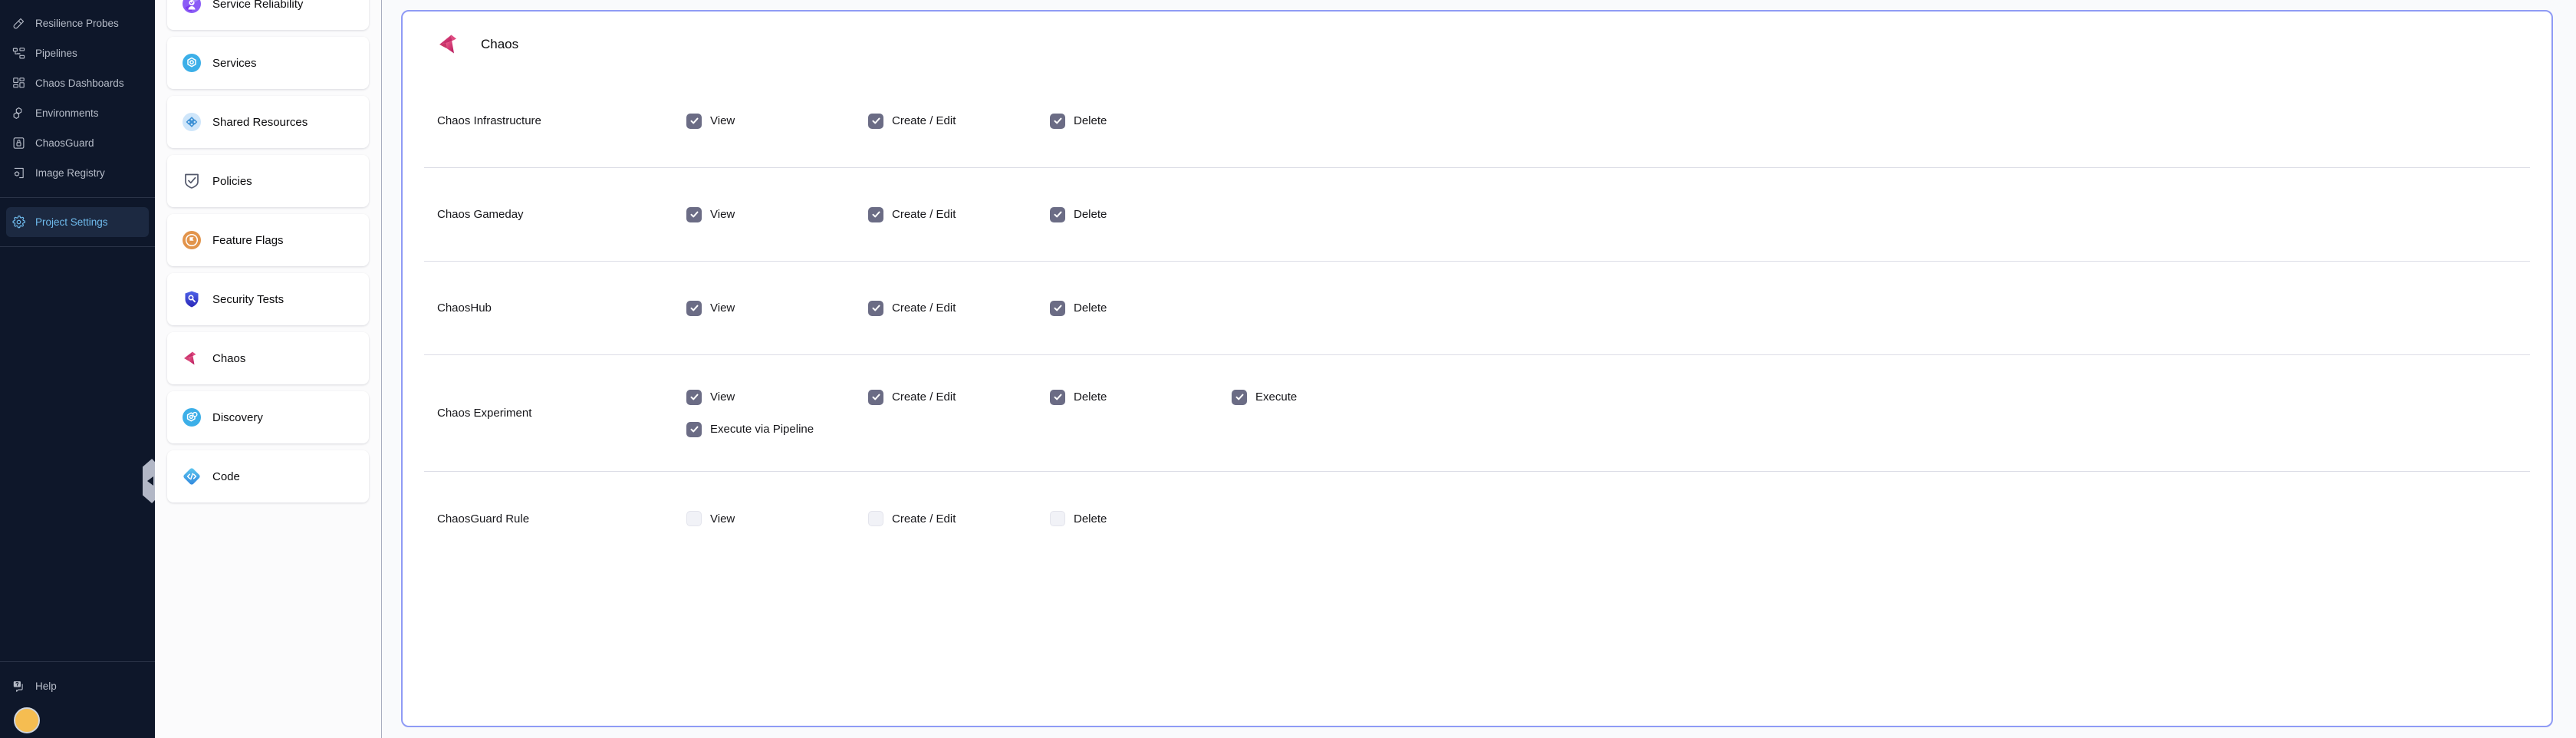 The image size is (2576, 738). Describe the element at coordinates (71, 222) in the screenshot. I see `sidebar-item-label: Project Settings` at that location.